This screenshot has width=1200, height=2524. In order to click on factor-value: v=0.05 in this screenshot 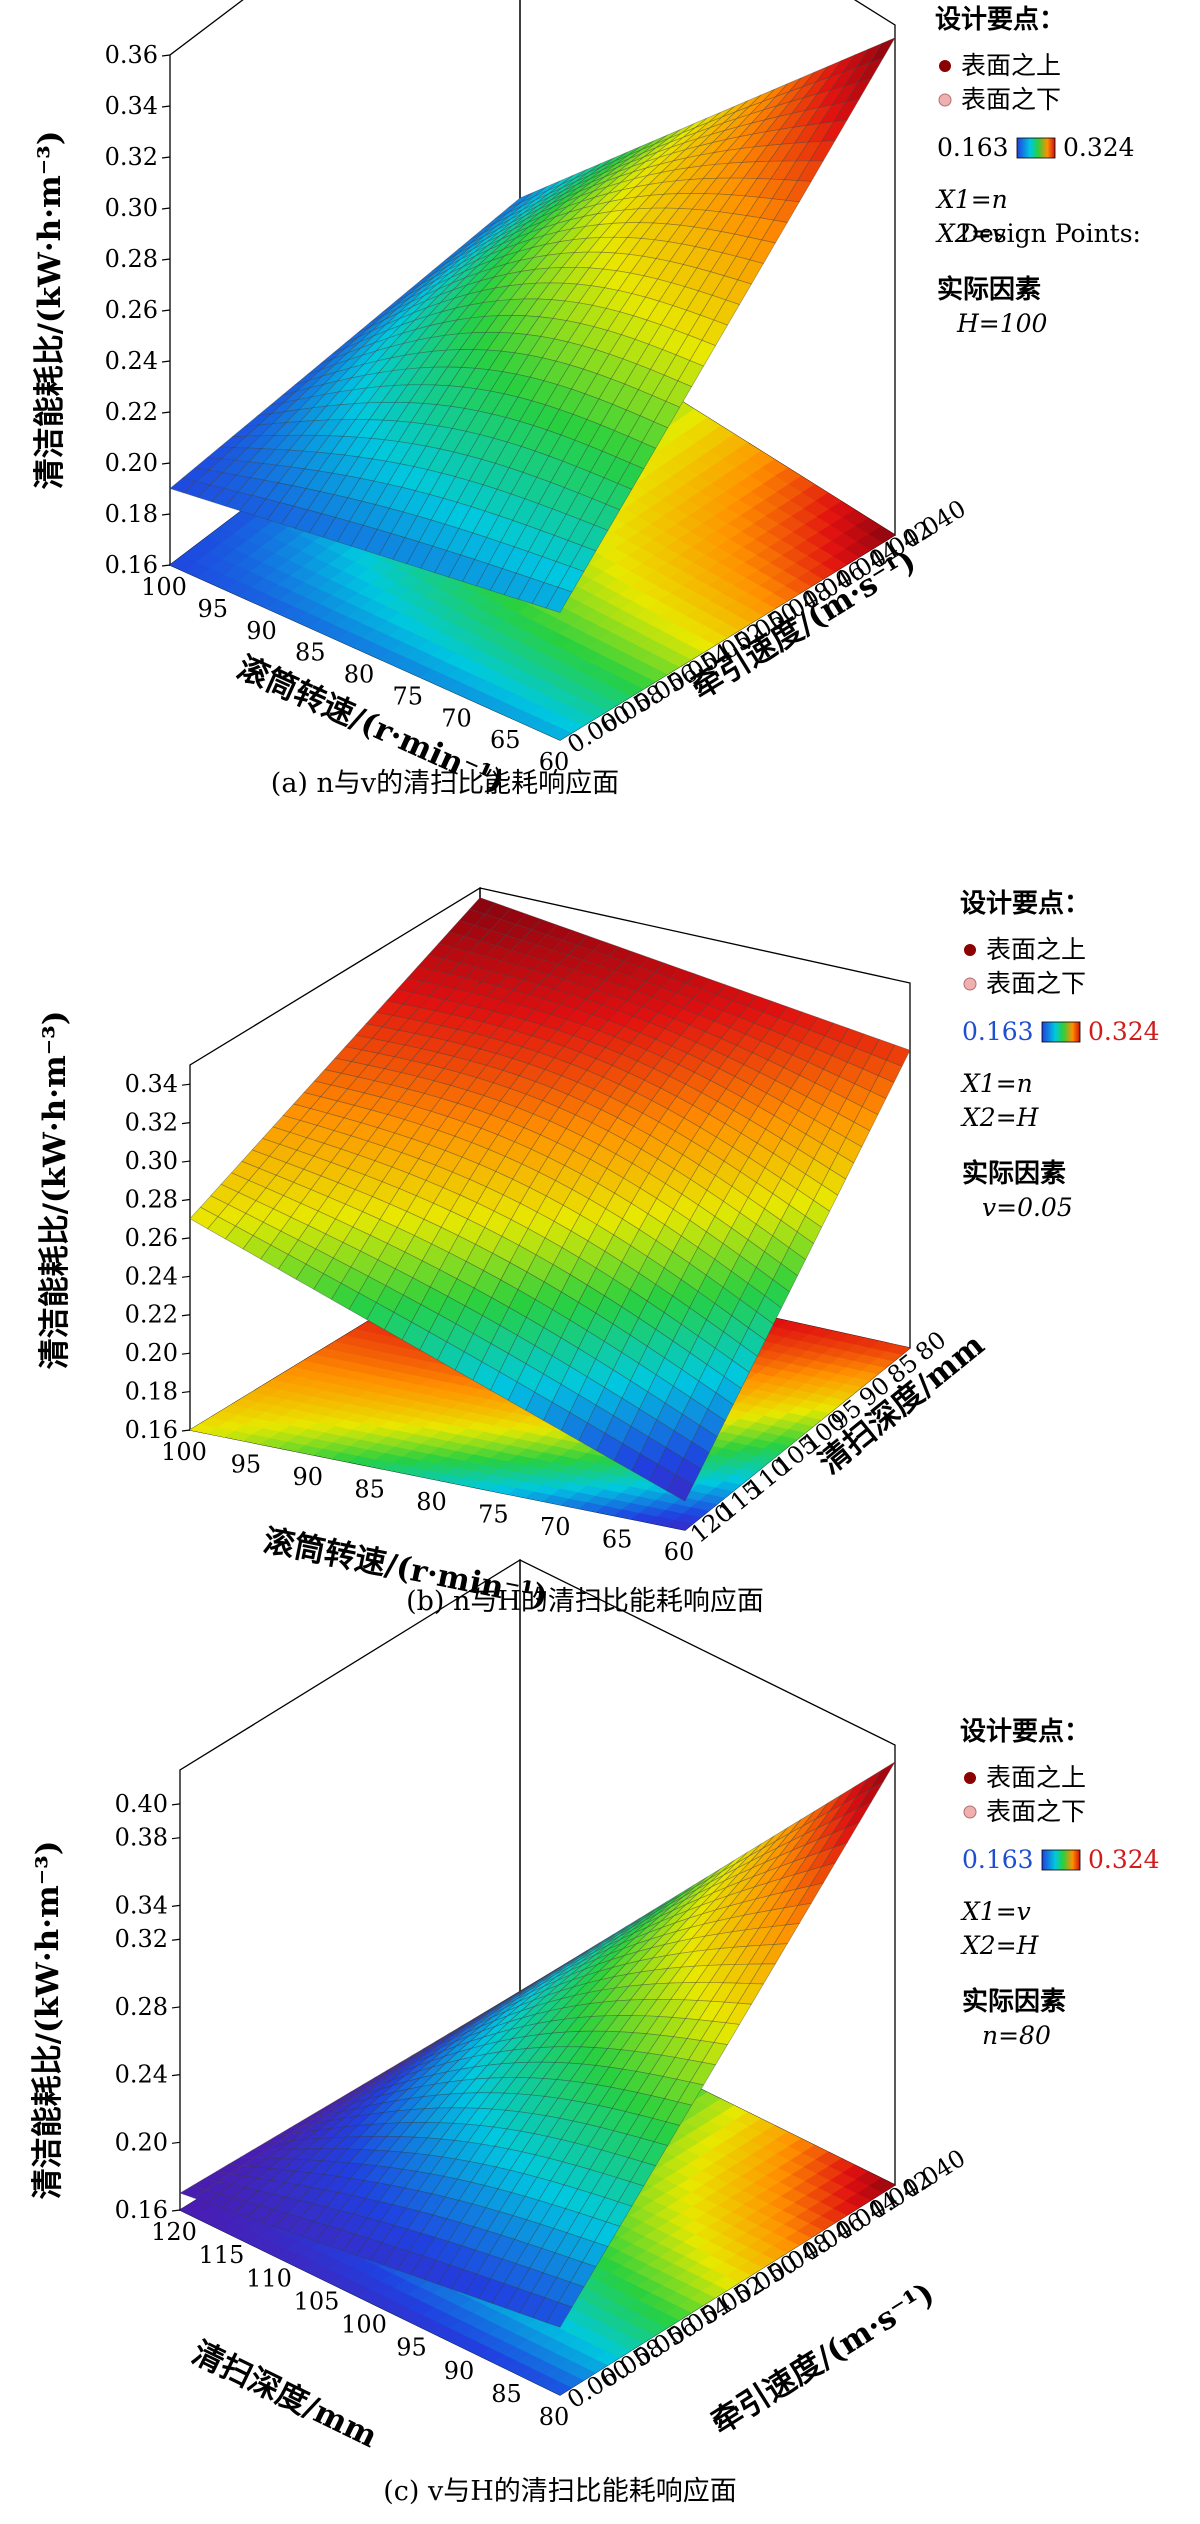, I will do `click(1027, 1207)`.